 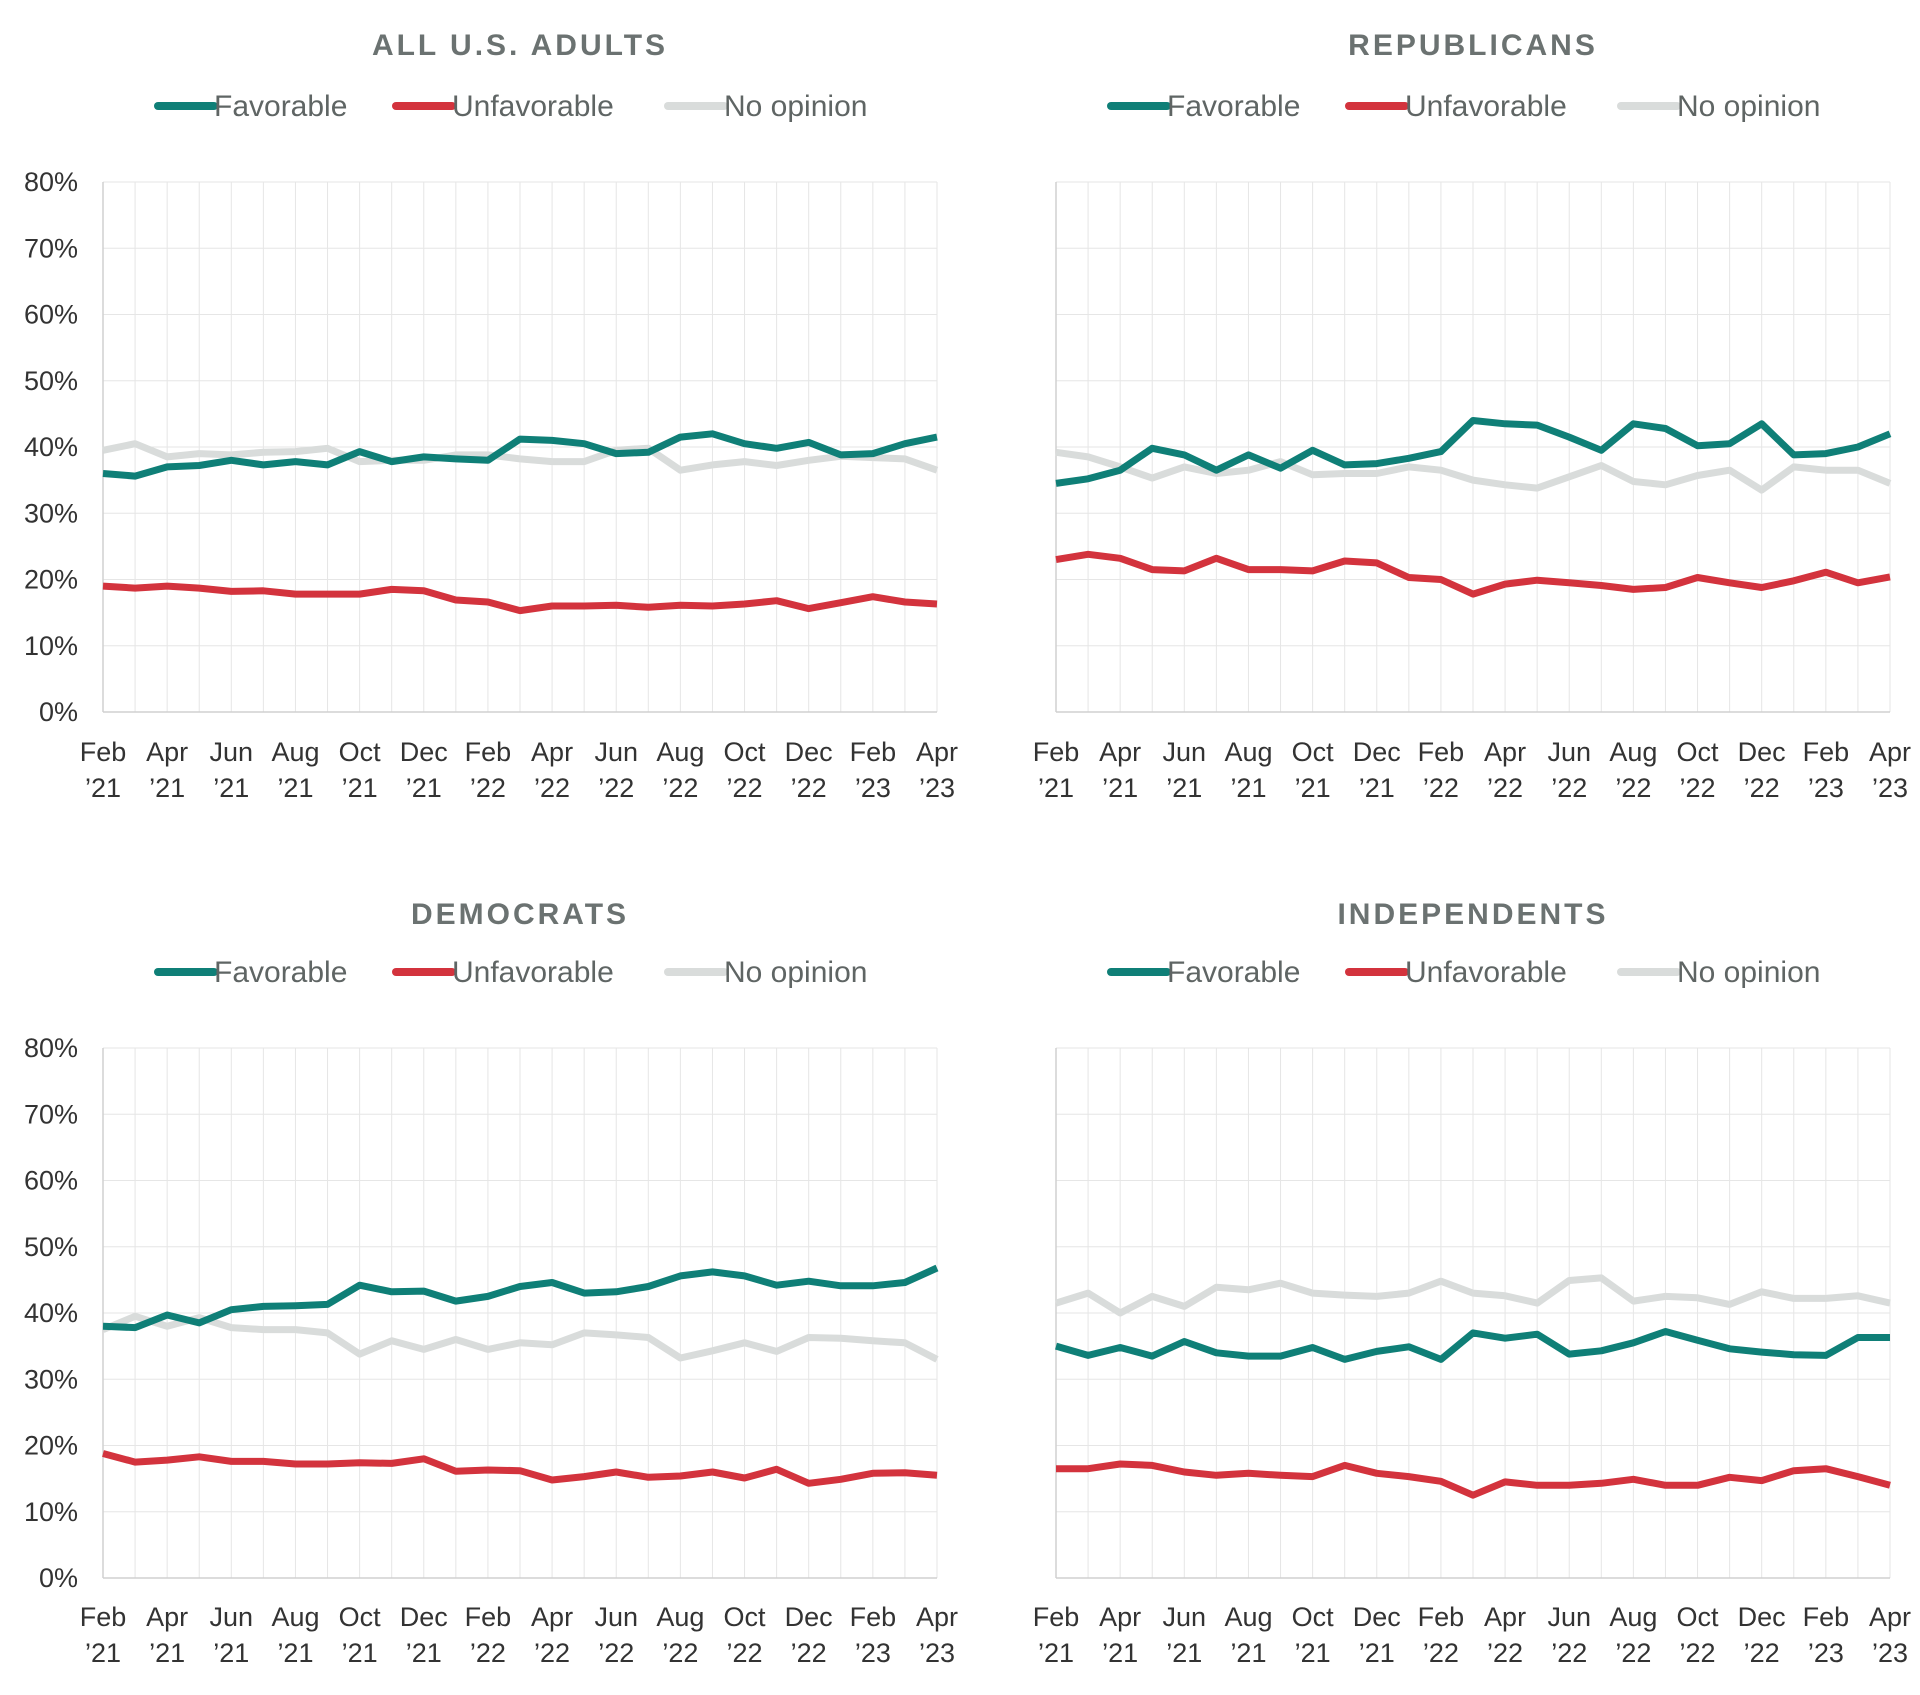 I want to click on y-tick-label: 10%, so click(x=51, y=1512).